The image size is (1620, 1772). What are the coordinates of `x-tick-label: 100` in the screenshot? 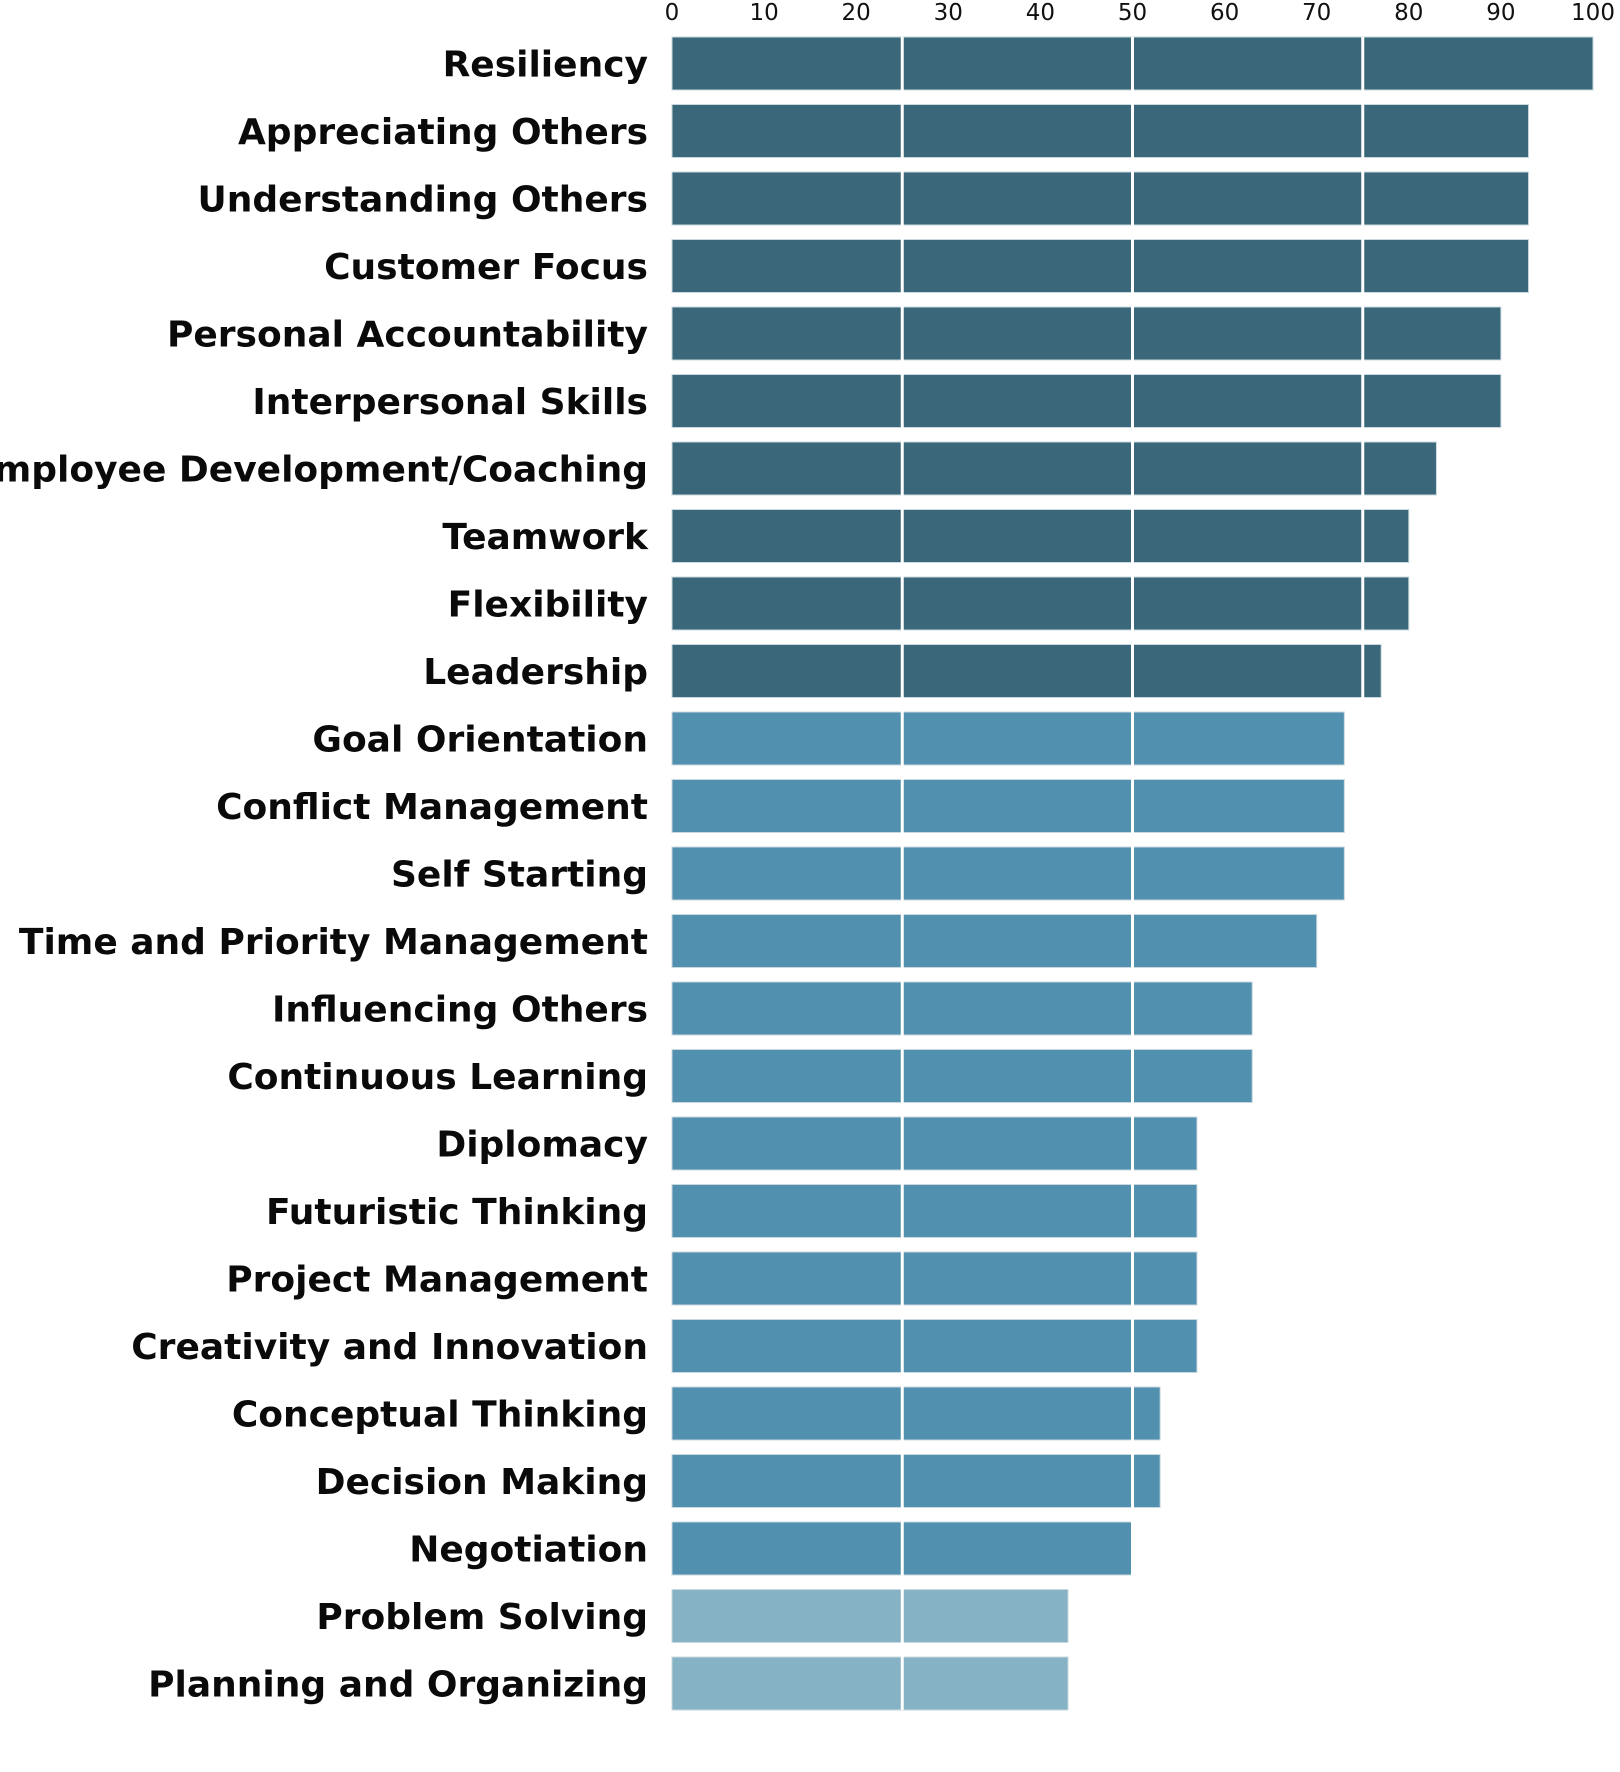 It's located at (1593, 13).